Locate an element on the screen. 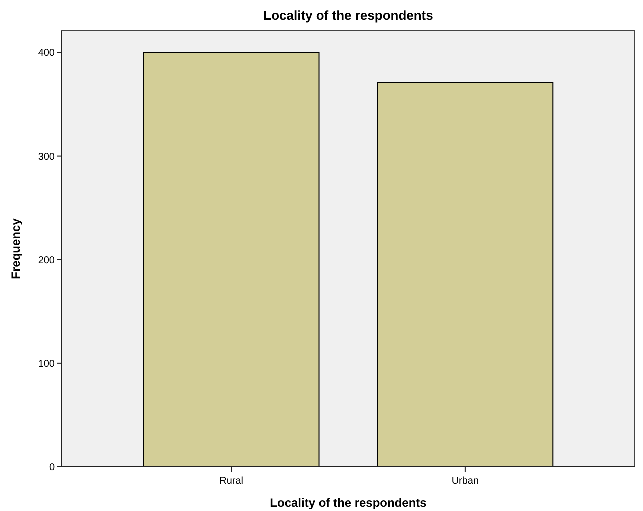  chart-title: Locality of the respondents is located at coordinates (349, 15).